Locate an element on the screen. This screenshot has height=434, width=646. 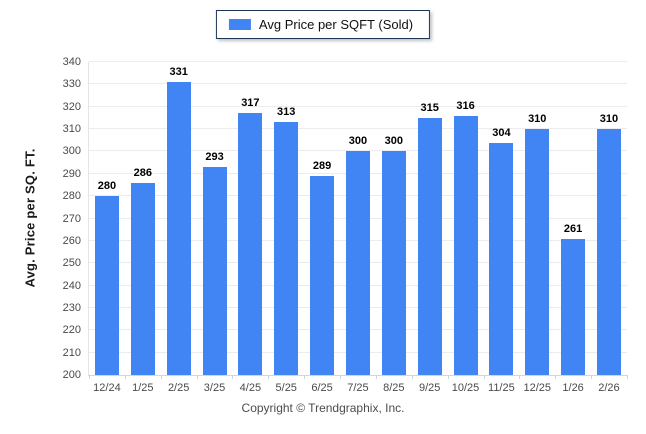
bar-value-label: 331 is located at coordinates (178, 72).